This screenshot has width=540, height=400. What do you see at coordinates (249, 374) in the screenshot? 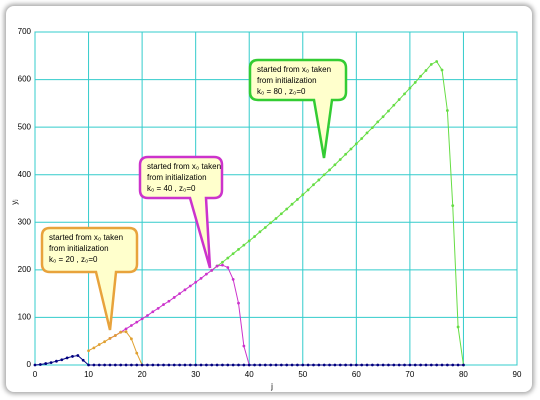
I see `x-tick-label: 40` at bounding box center [249, 374].